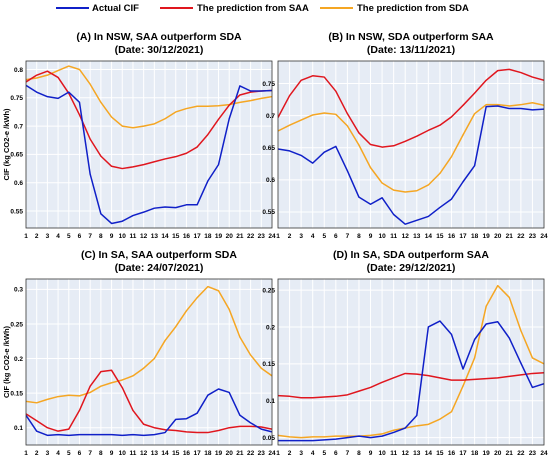 The width and height of the screenshot is (550, 465). I want to click on panel-a-xtick-label: 24, so click(272, 236).